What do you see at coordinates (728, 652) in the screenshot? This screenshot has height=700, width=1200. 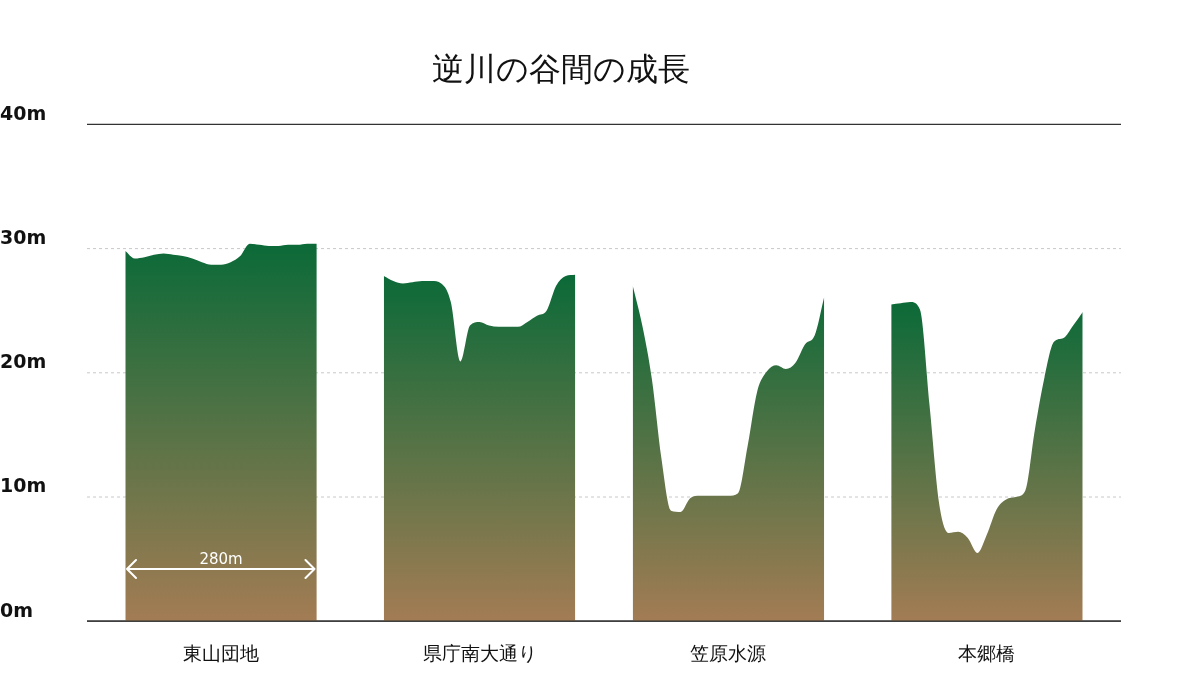 I see `x-tick-label: 笠原水源` at bounding box center [728, 652].